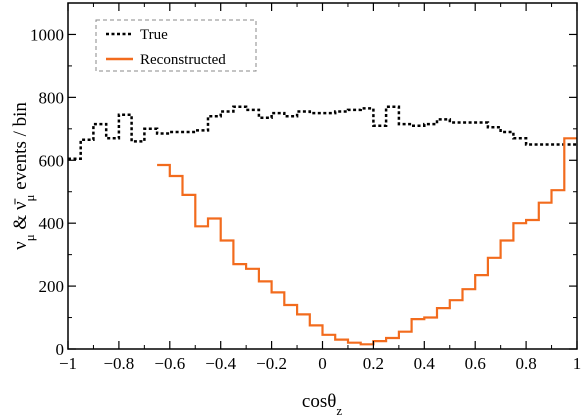 This screenshot has height=415, width=581. I want to click on x-tick-label: −0.6, so click(169, 363).